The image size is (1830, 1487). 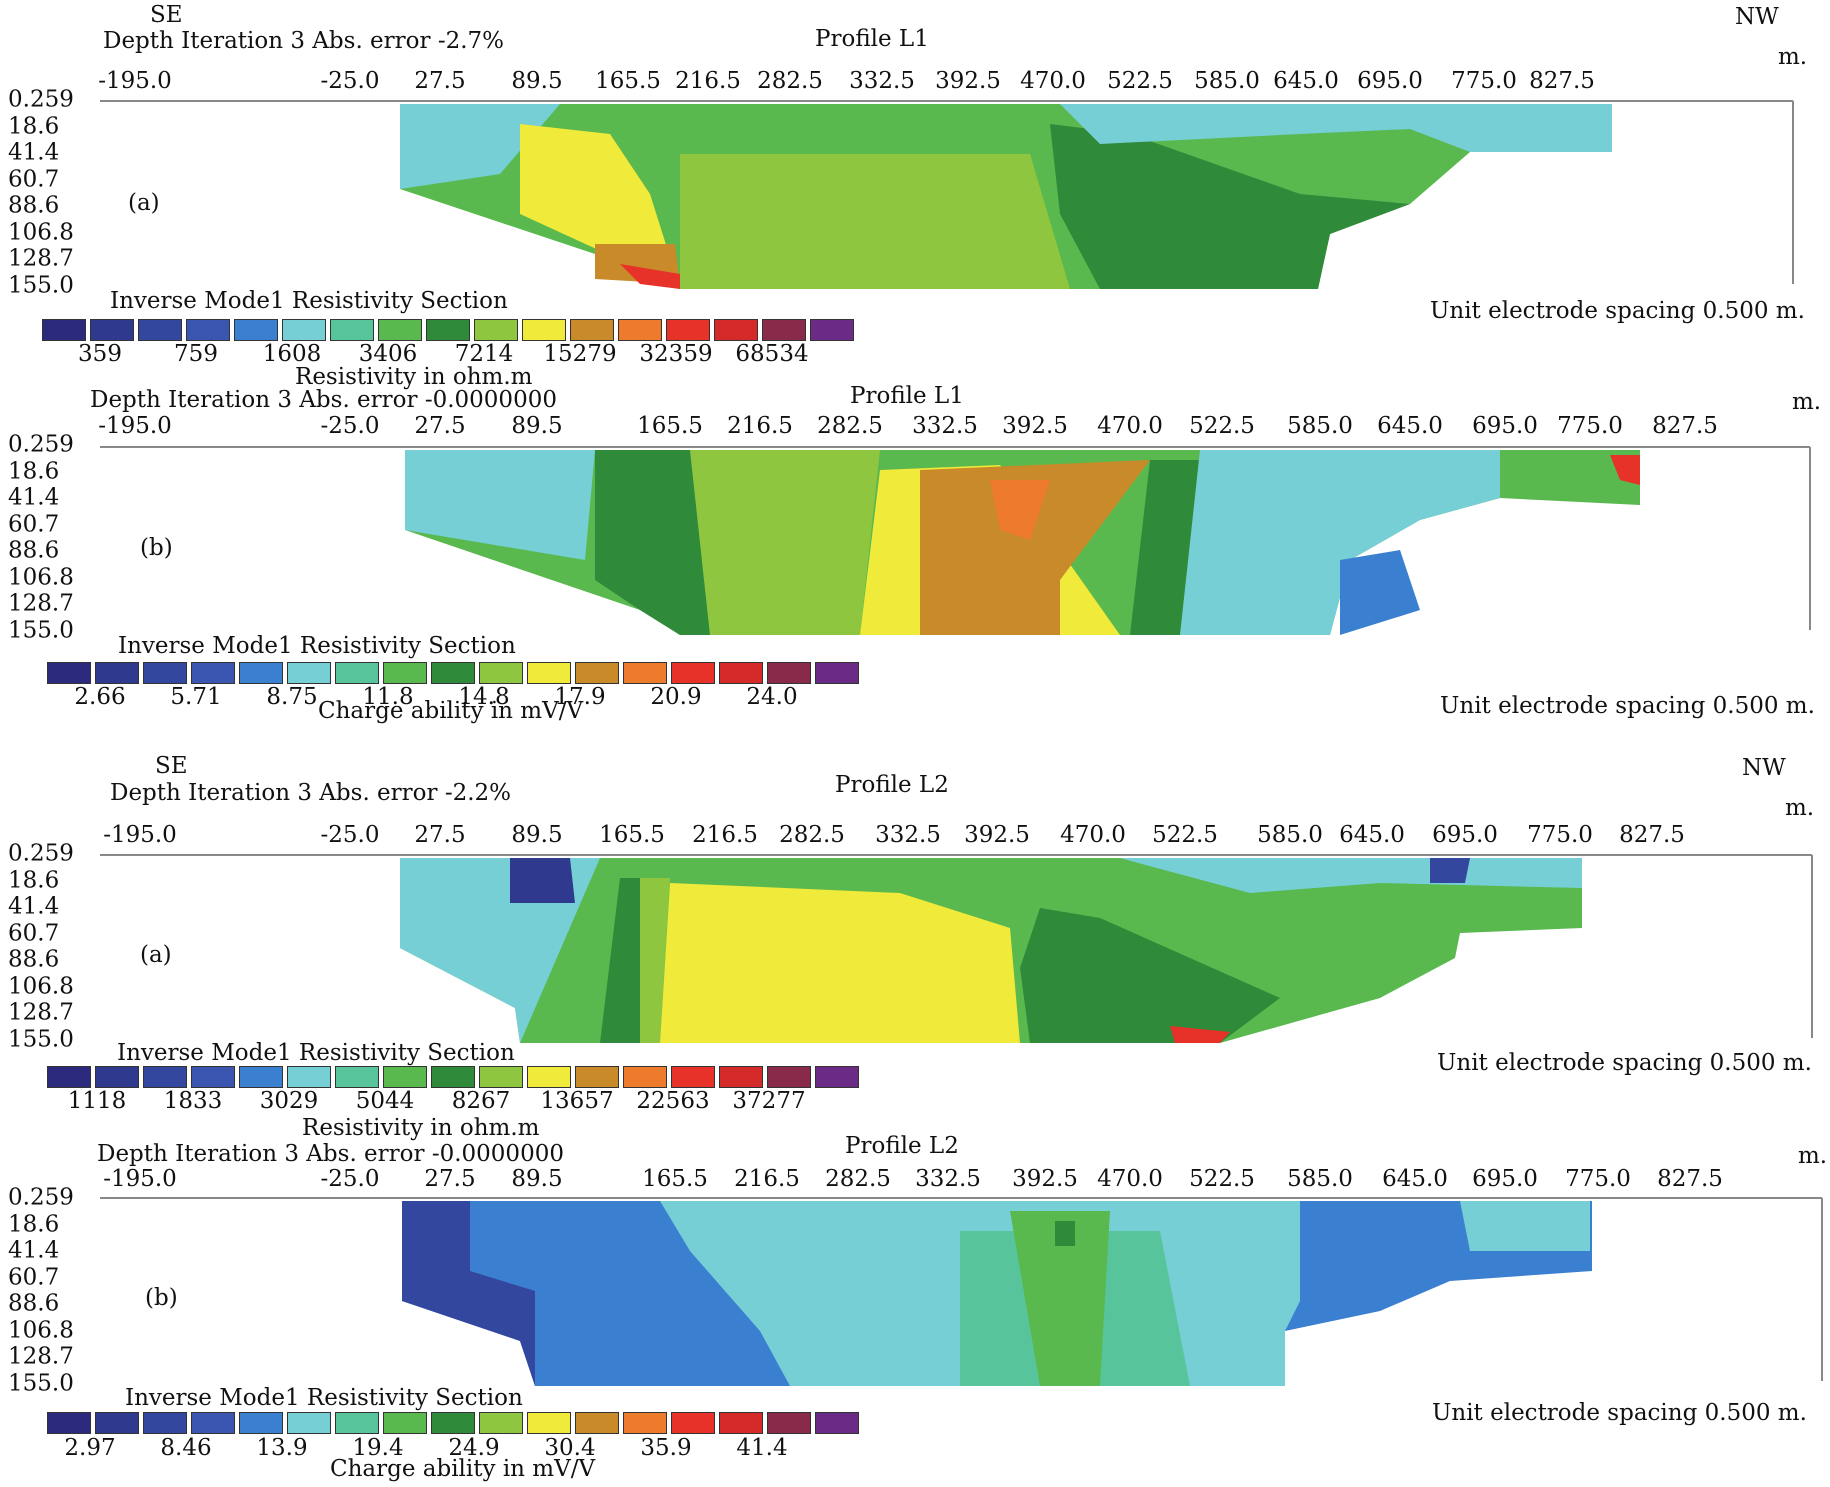 I want to click on x-tick-label: 522.5, so click(x=1222, y=1179).